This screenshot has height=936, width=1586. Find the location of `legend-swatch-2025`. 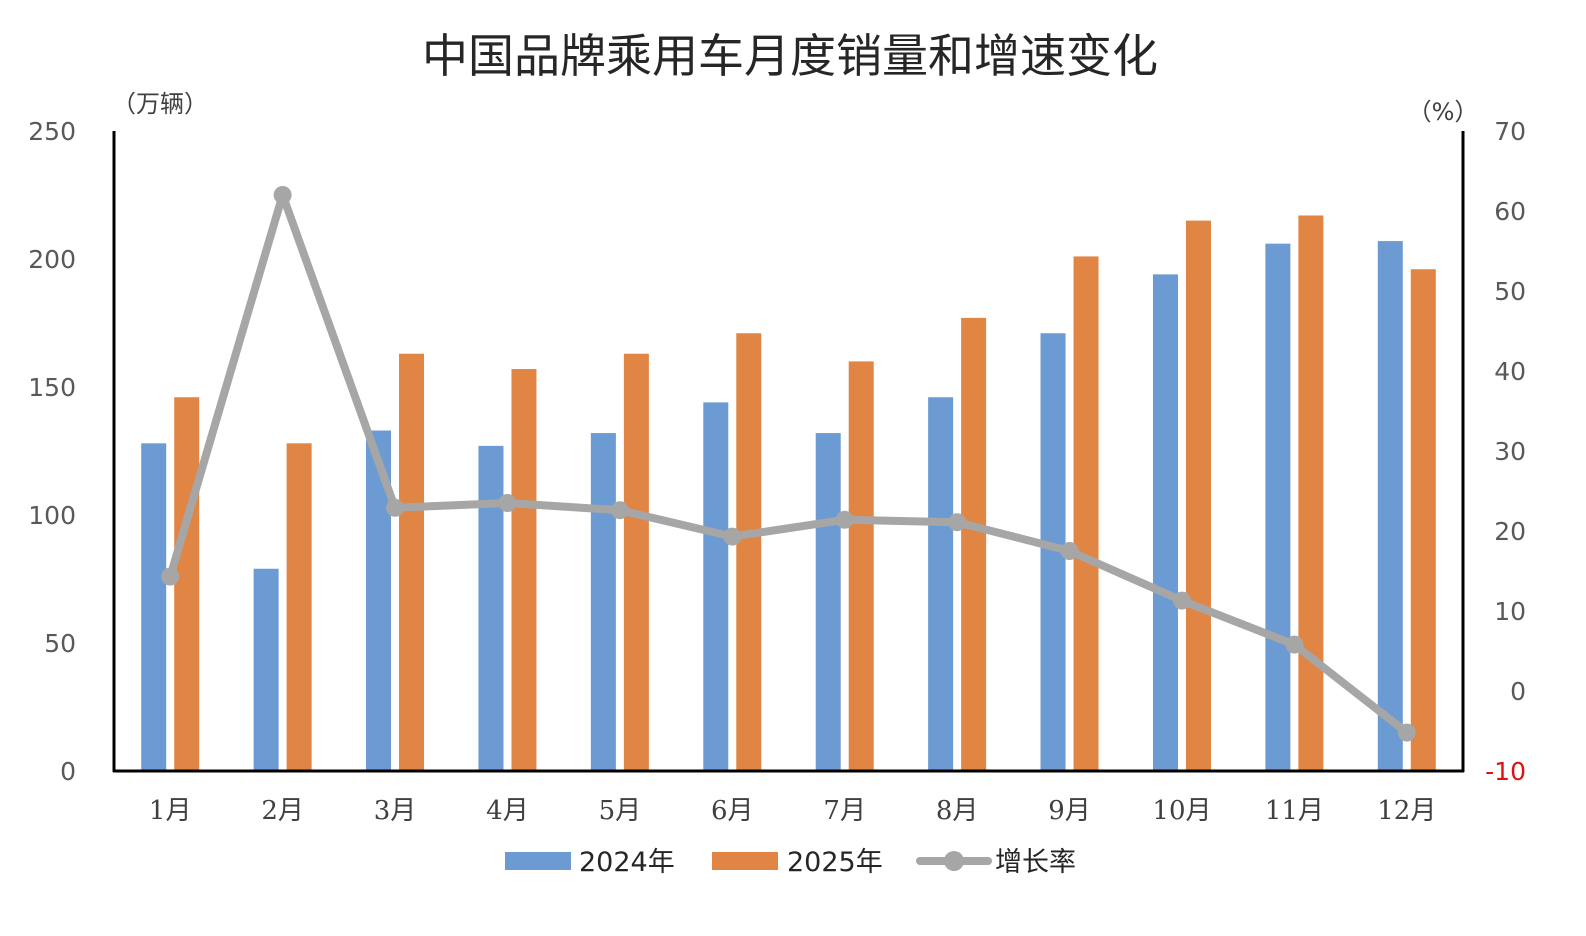

legend-swatch-2025 is located at coordinates (745, 861).